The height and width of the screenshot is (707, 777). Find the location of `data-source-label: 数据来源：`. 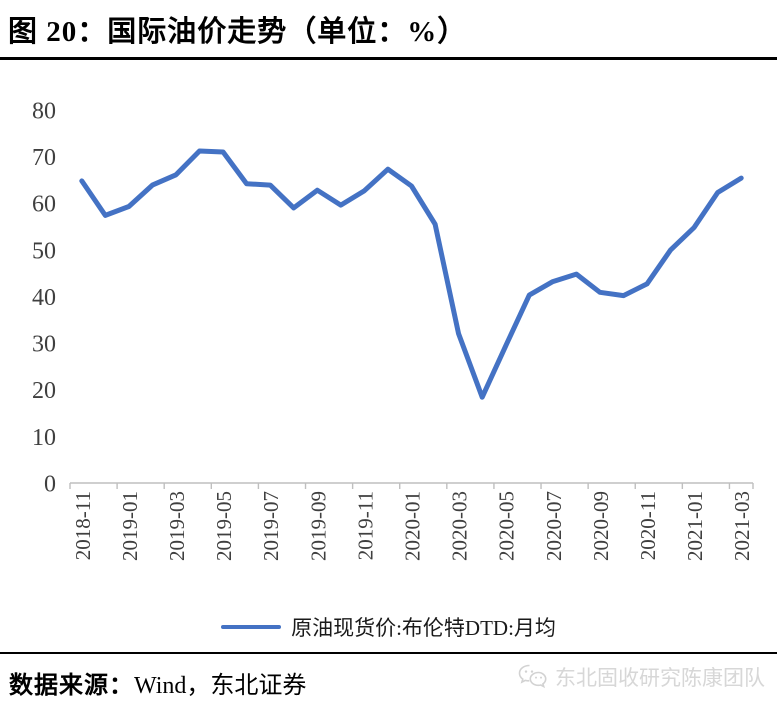

data-source-label: 数据来源： is located at coordinates (71, 686).